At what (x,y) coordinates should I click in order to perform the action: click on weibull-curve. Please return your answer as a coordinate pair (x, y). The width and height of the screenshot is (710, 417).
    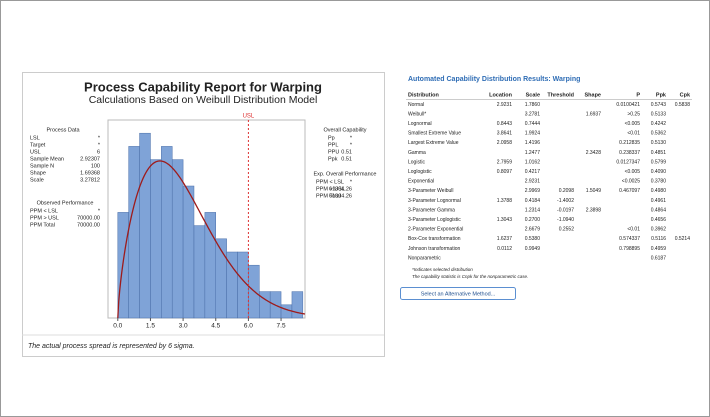
    Looking at the image, I should click on (211, 239).